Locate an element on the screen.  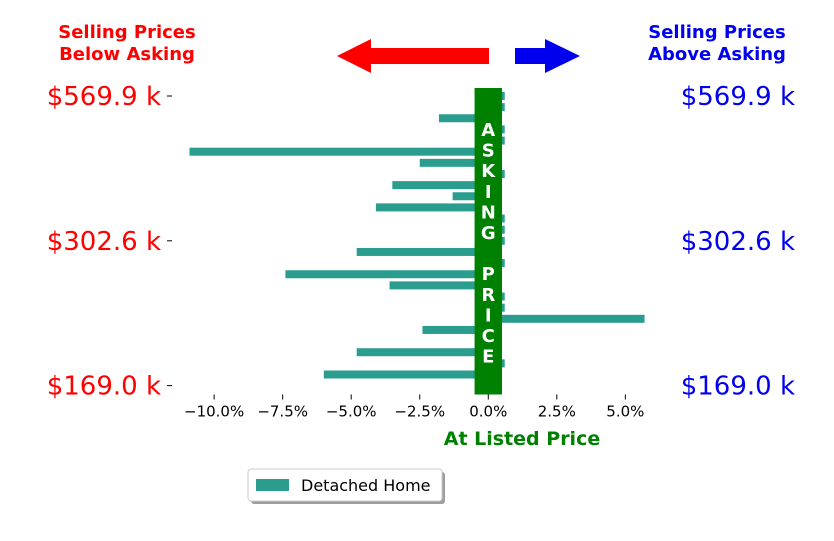
x-tick-label: 5.0% is located at coordinates (625, 412).